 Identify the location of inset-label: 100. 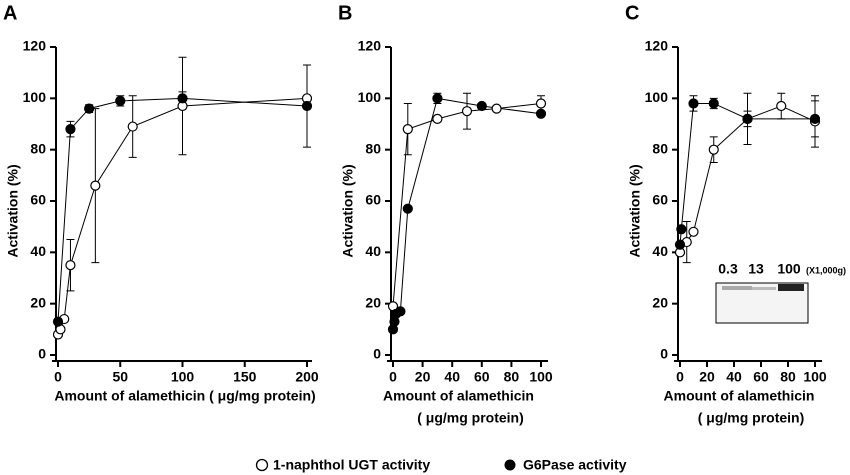
(789, 269).